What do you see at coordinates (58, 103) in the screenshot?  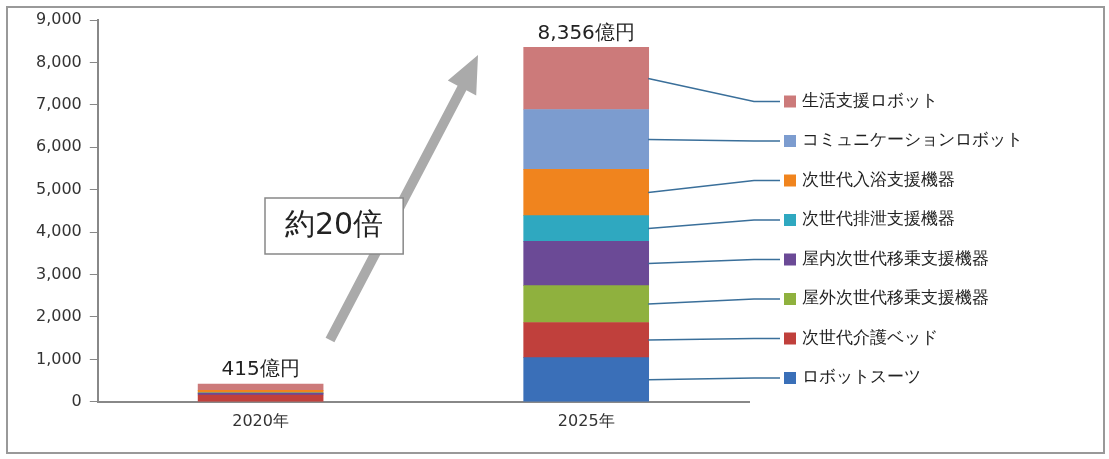 I see `y-tick-label: 7,000` at bounding box center [58, 103].